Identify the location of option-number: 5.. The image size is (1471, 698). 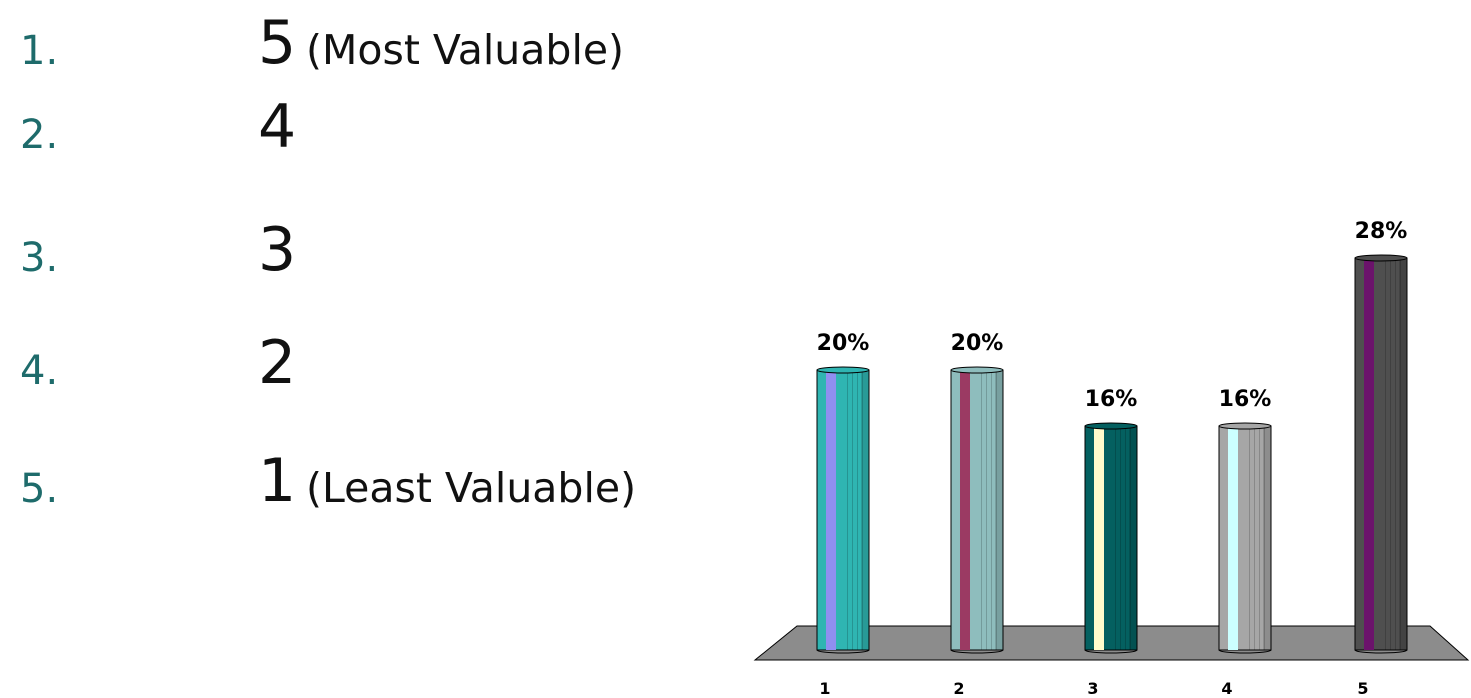
(39, 489).